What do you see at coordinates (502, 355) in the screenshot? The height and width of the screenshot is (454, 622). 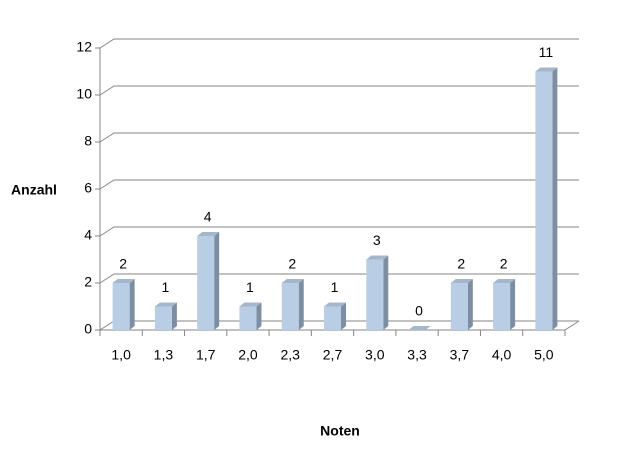 I see `x-tick-label: 4,0` at bounding box center [502, 355].